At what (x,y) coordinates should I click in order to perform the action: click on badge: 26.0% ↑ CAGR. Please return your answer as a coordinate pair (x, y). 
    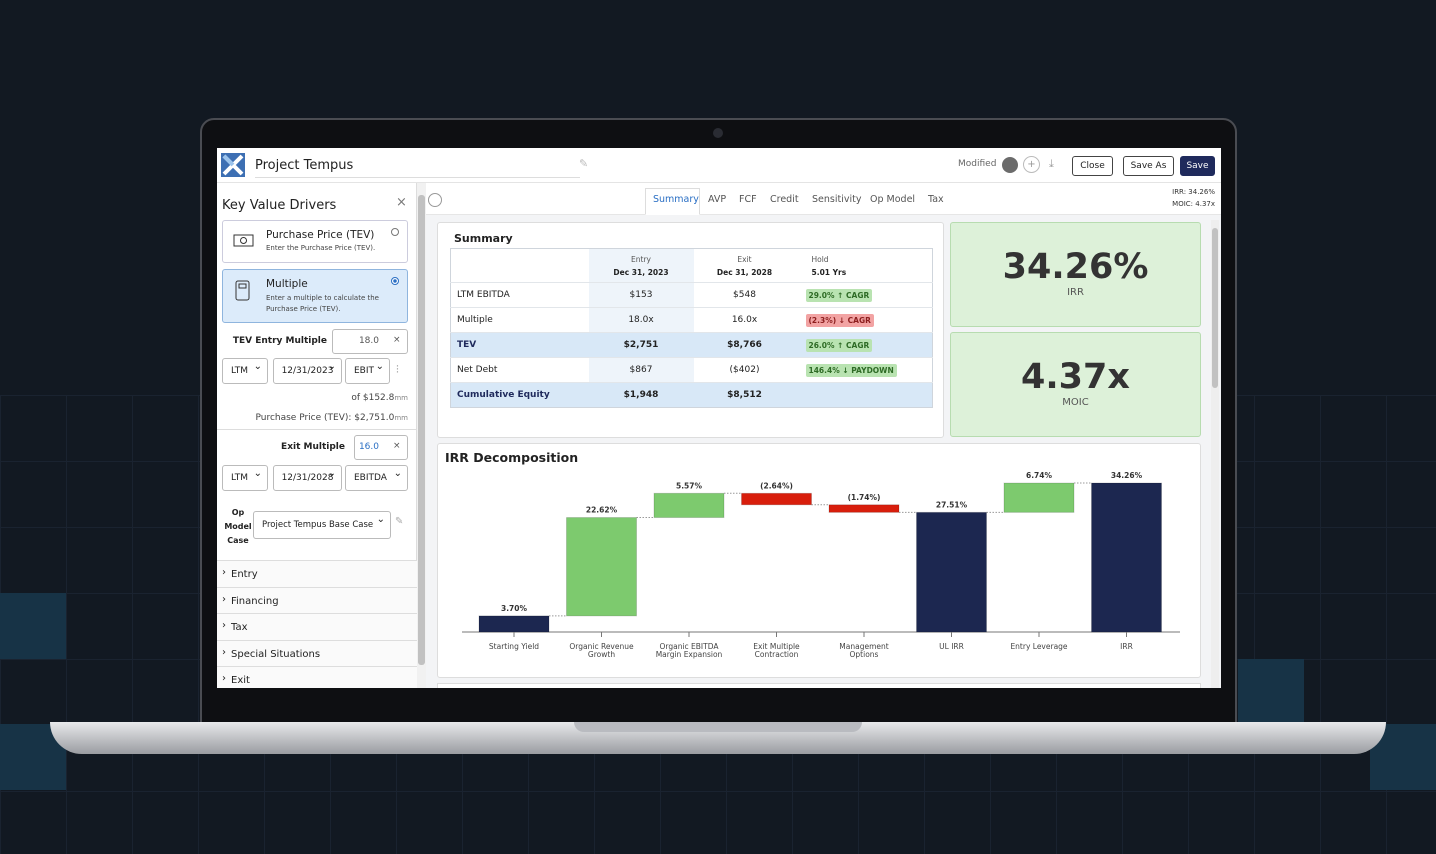
    Looking at the image, I should click on (839, 345).